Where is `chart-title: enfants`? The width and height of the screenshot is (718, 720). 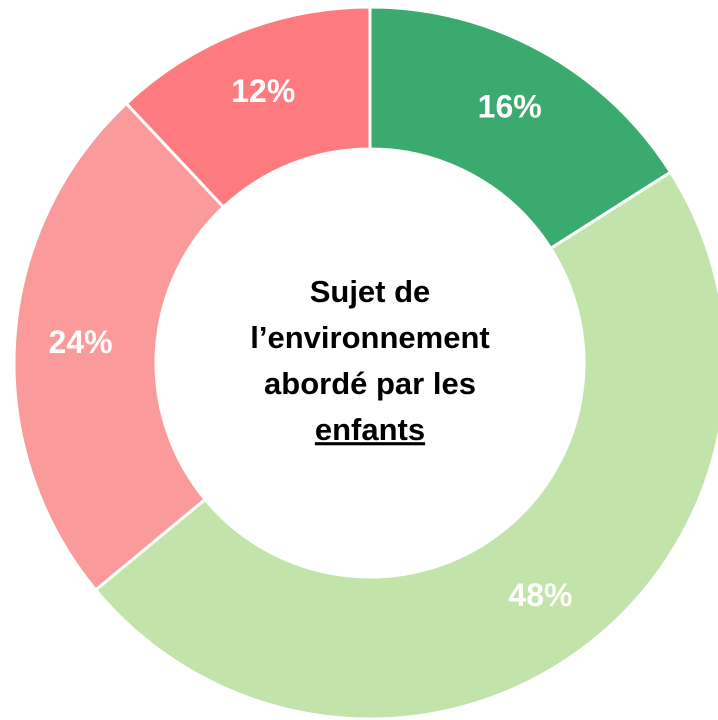 chart-title: enfants is located at coordinates (370, 429).